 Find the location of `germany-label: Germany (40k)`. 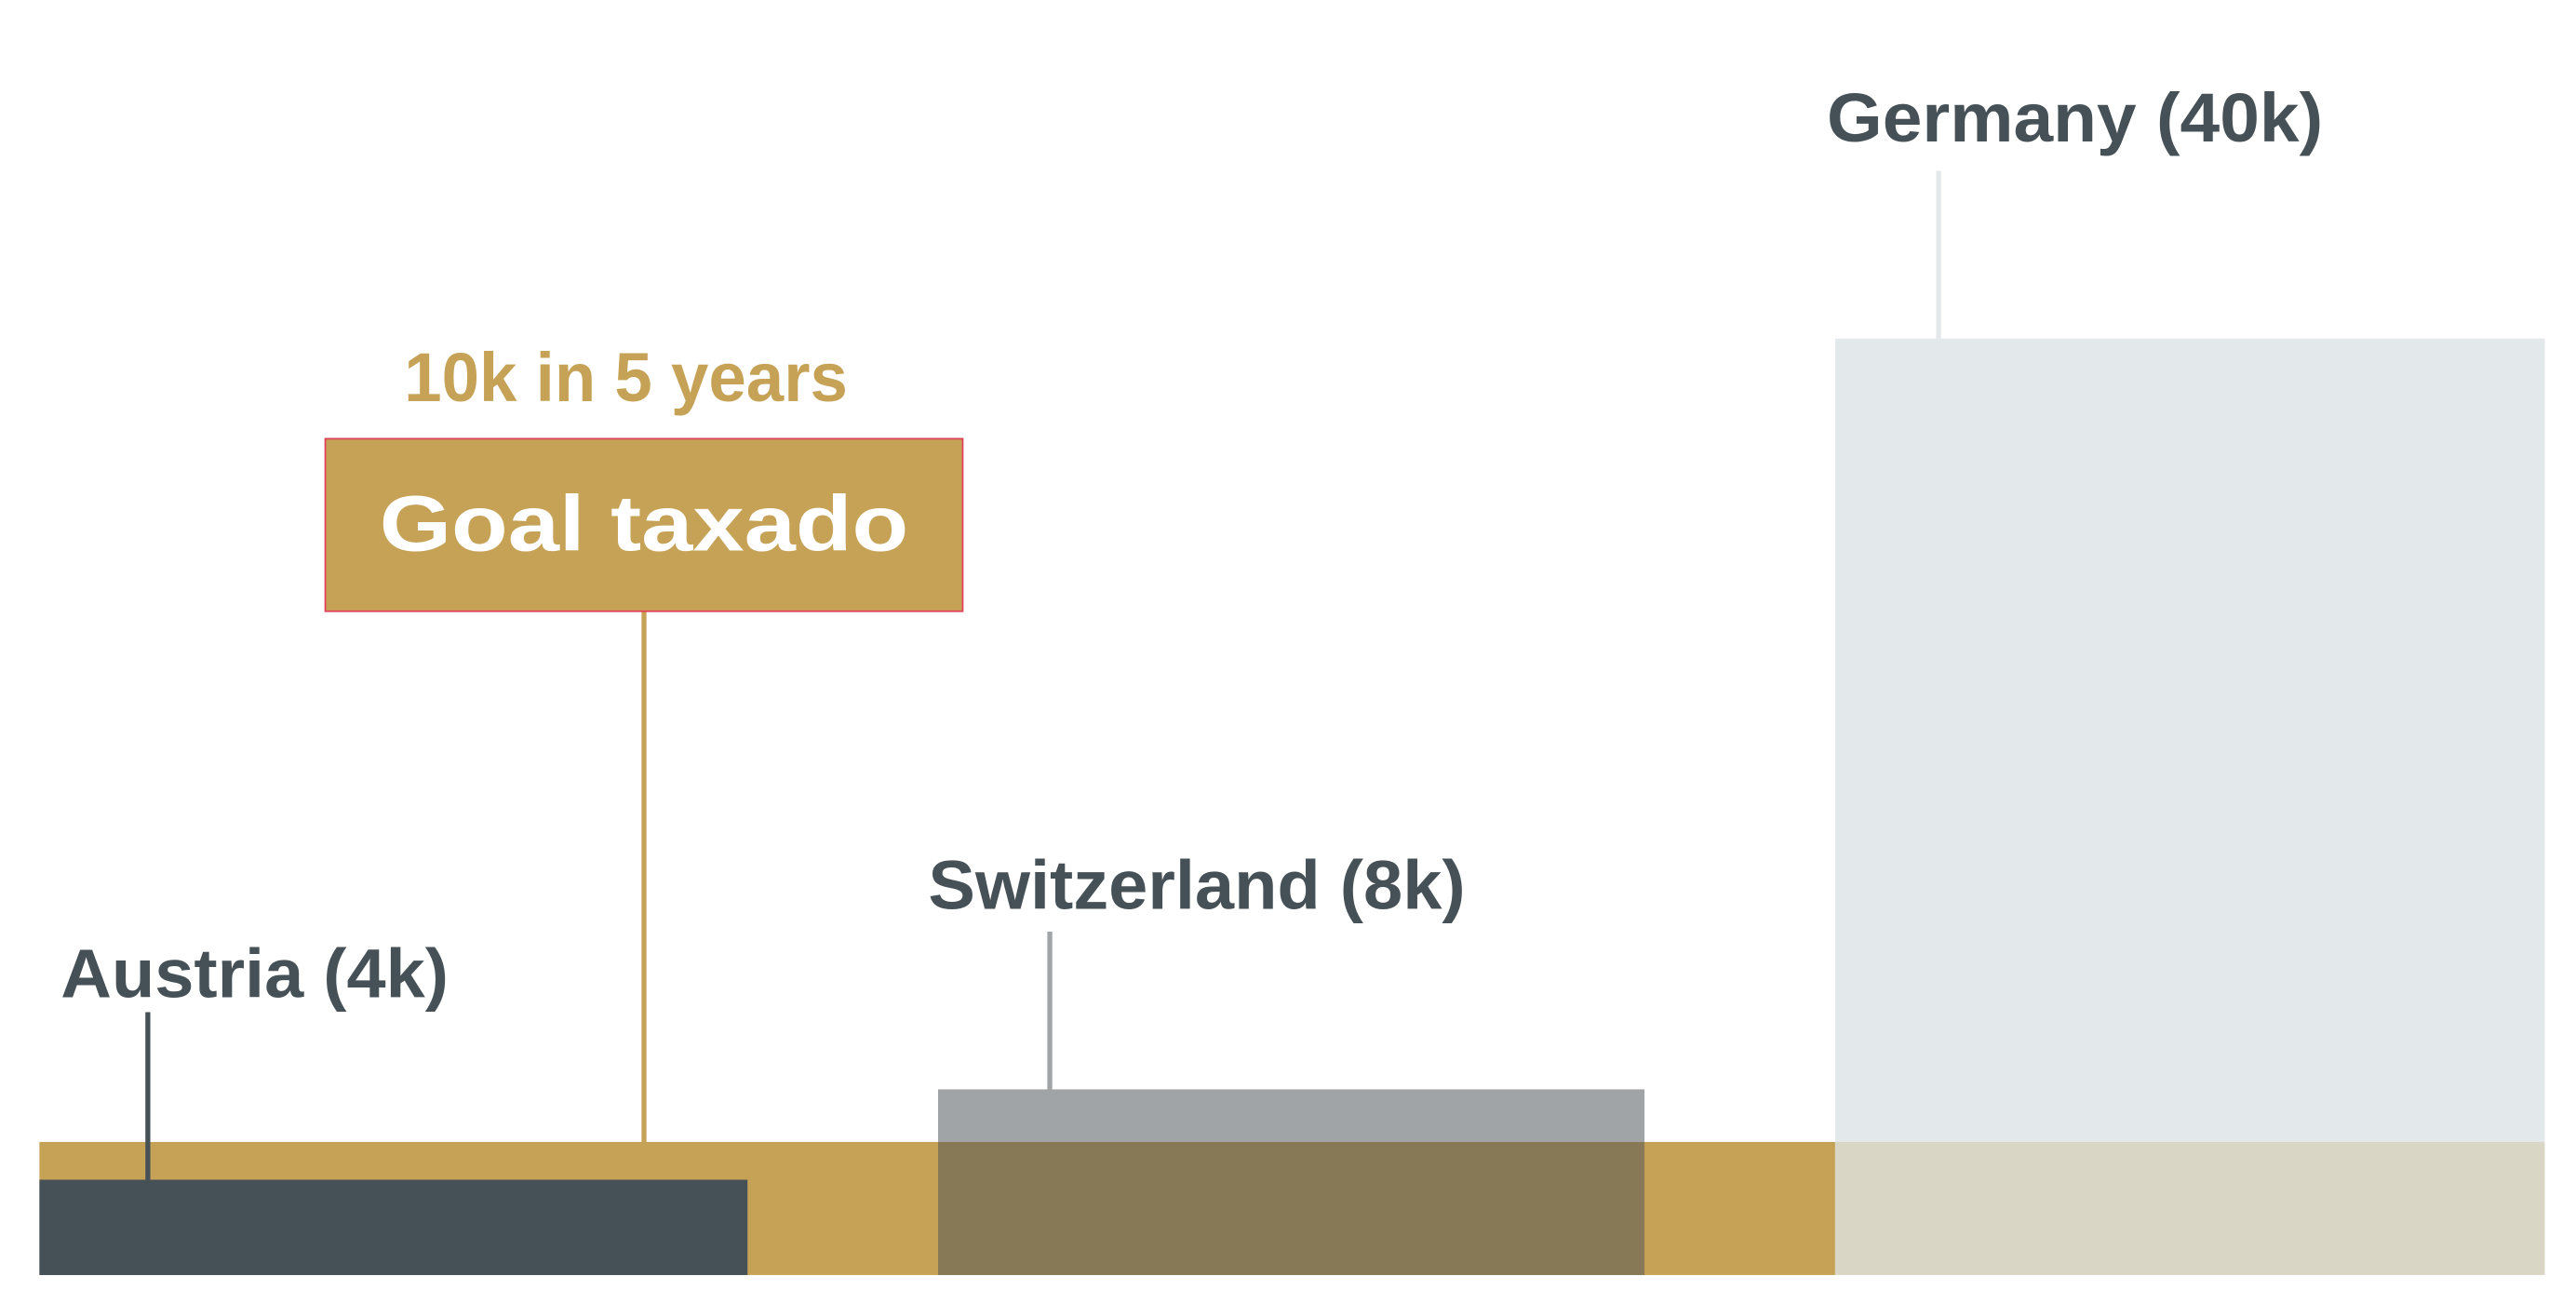

germany-label: Germany (40k) is located at coordinates (2075, 117).